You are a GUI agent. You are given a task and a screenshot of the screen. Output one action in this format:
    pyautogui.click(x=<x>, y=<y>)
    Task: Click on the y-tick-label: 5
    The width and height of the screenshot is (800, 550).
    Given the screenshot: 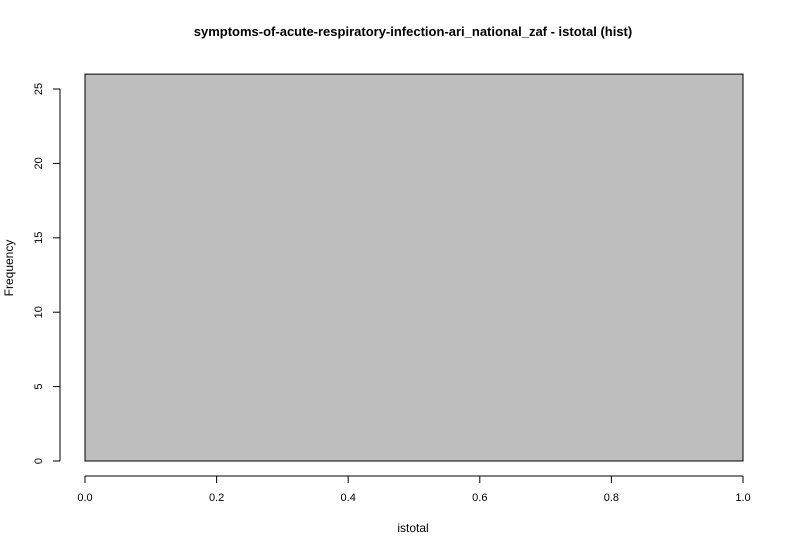 What is the action you would take?
    pyautogui.click(x=39, y=387)
    